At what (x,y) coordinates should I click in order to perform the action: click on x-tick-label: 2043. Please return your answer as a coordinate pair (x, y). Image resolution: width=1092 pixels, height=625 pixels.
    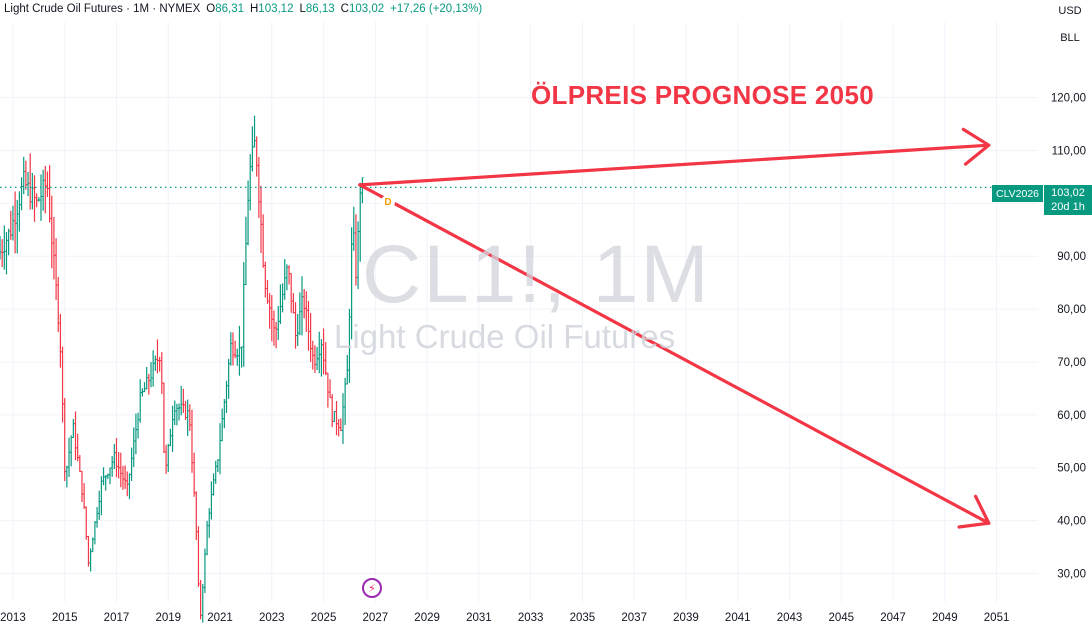
    Looking at the image, I should click on (790, 618).